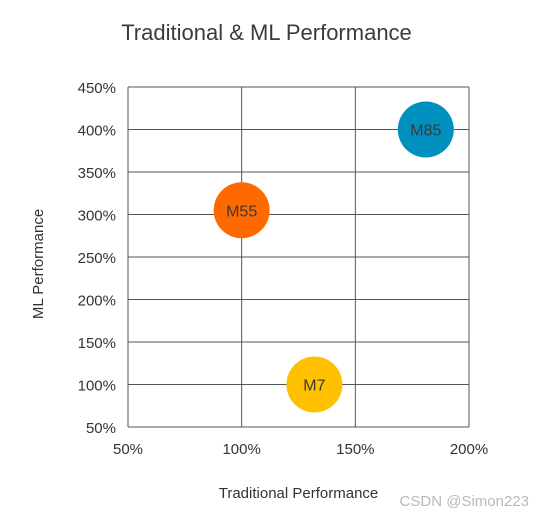 This screenshot has width=543, height=518. Describe the element at coordinates (97, 258) in the screenshot. I see `y-tick-label: 250%` at that location.